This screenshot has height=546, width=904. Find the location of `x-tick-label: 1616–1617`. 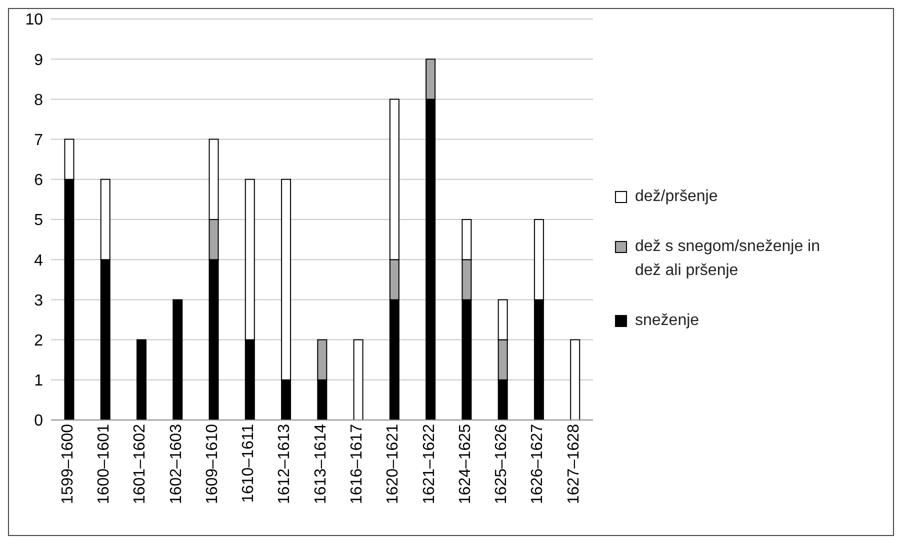

x-tick-label: 1616–1617 is located at coordinates (357, 464).